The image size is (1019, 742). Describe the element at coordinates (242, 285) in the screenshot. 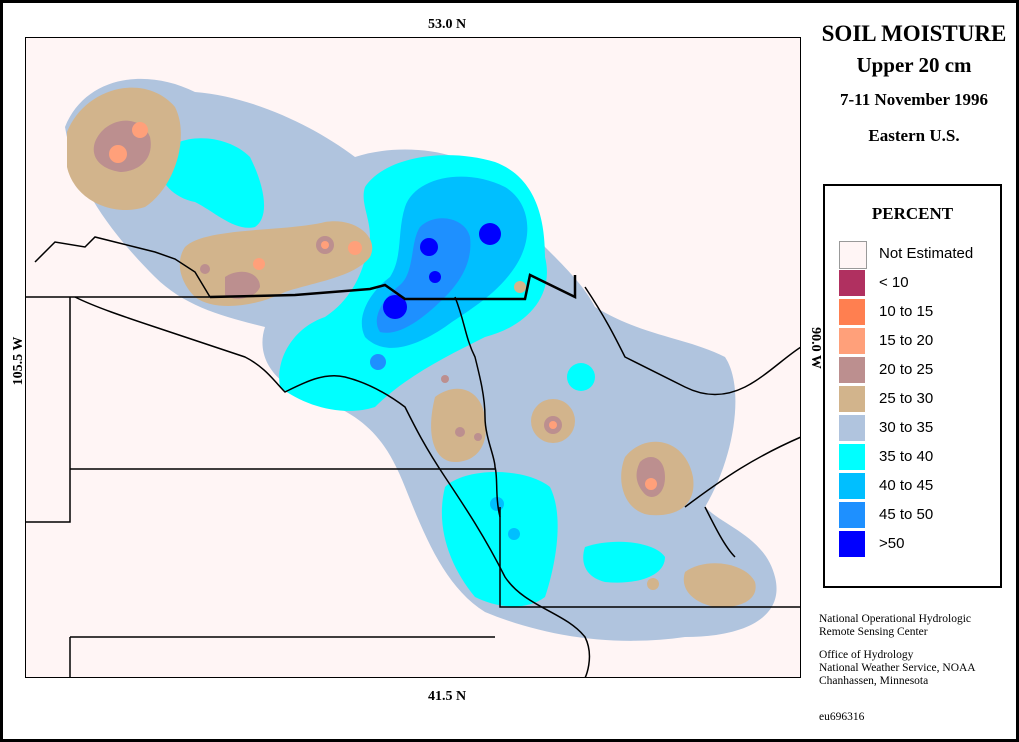

I see `zone-20-25-b` at that location.